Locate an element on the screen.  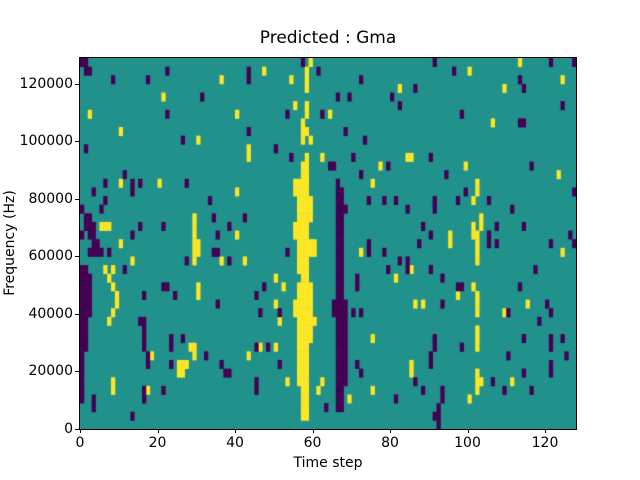
x-tick-label: 120 is located at coordinates (545, 443).